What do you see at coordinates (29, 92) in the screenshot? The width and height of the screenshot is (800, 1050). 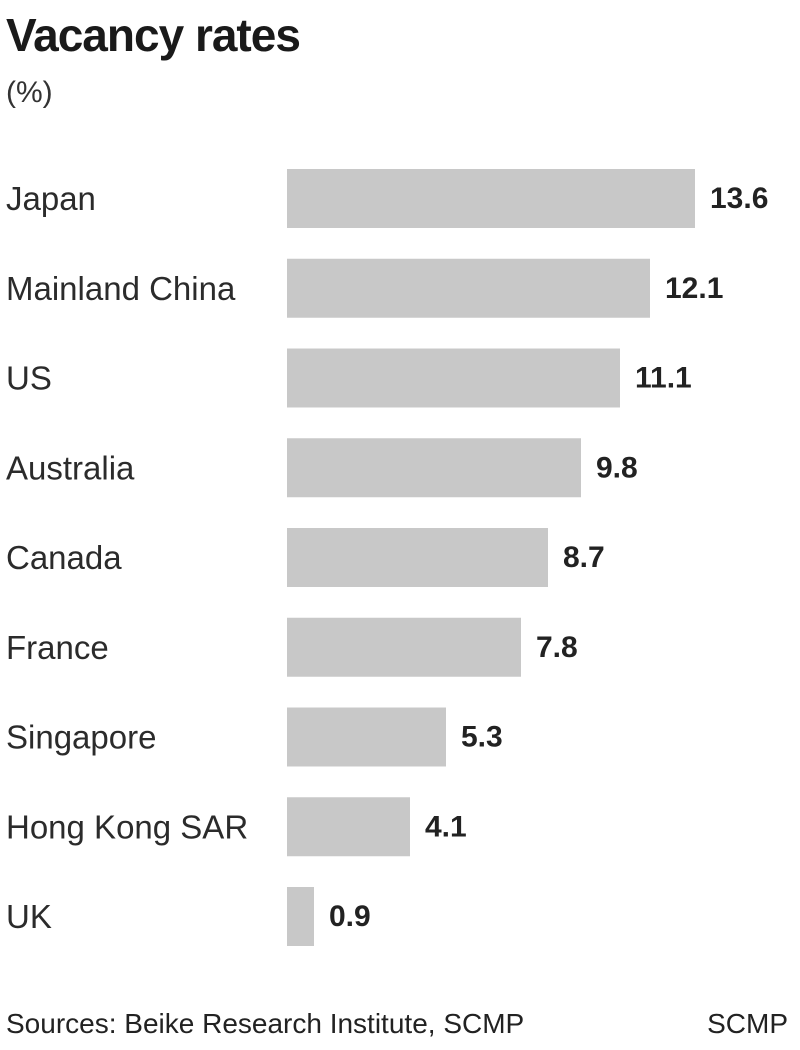 I see `chart-unit-label: (%)` at bounding box center [29, 92].